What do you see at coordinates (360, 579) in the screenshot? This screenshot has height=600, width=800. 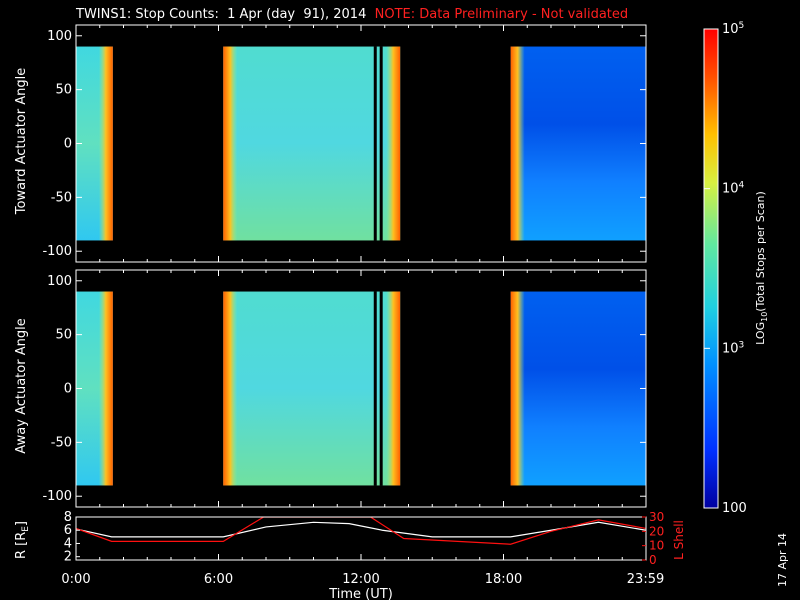 I see `x-tick-label: 12:00` at bounding box center [360, 579].